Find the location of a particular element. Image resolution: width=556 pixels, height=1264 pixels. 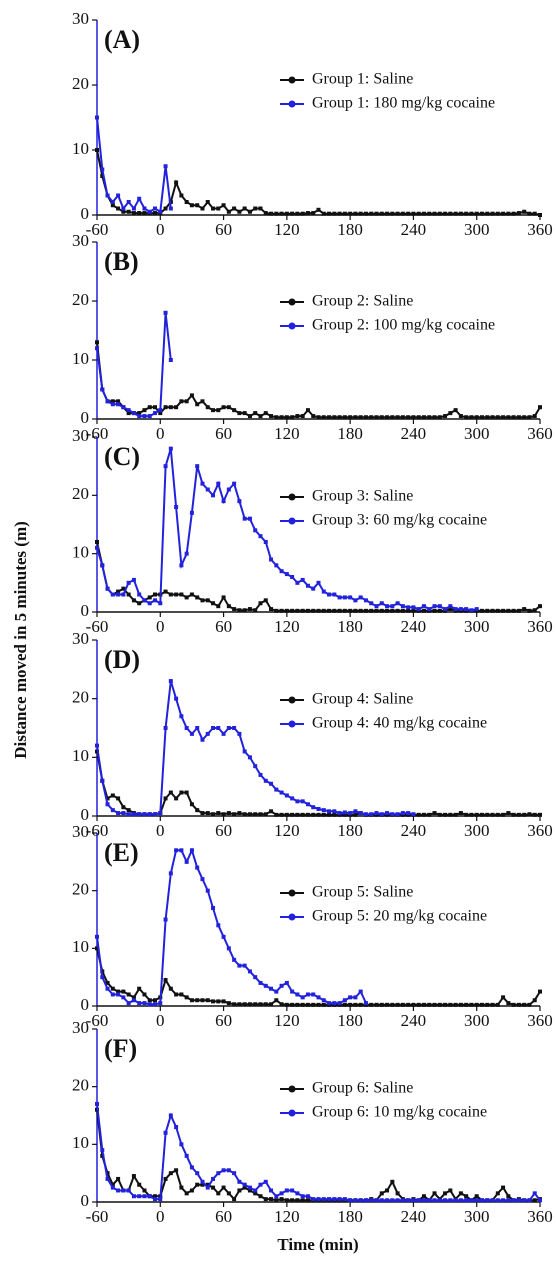

x-tick-label: 240 is located at coordinates (414, 433).